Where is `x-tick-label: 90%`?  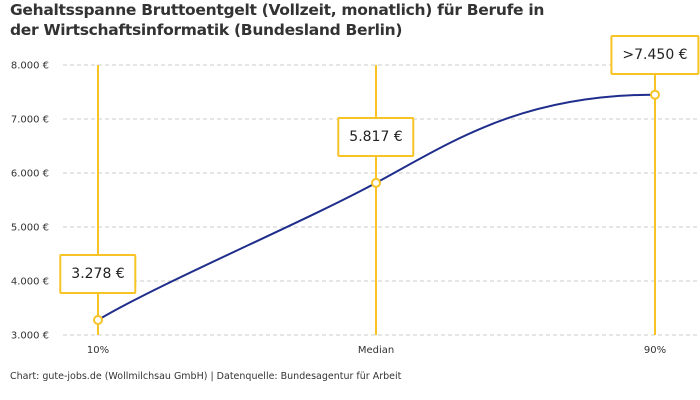 x-tick-label: 90% is located at coordinates (655, 350).